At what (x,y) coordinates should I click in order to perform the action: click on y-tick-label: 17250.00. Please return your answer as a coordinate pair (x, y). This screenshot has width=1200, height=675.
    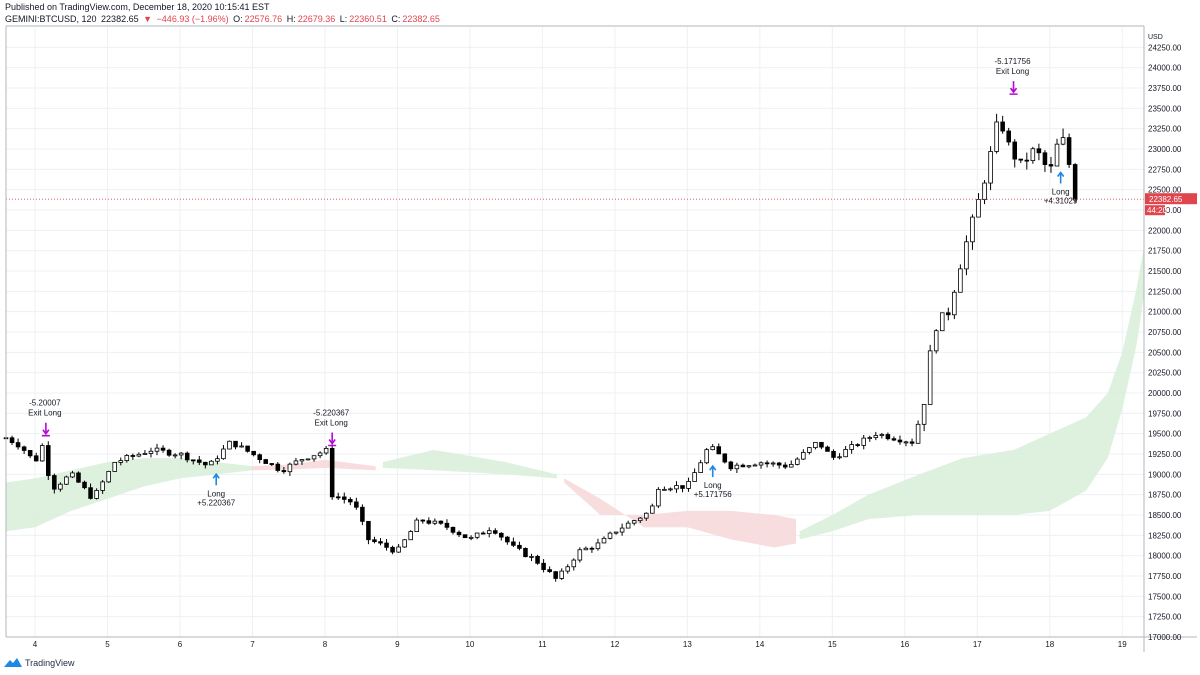
    Looking at the image, I should click on (1165, 617).